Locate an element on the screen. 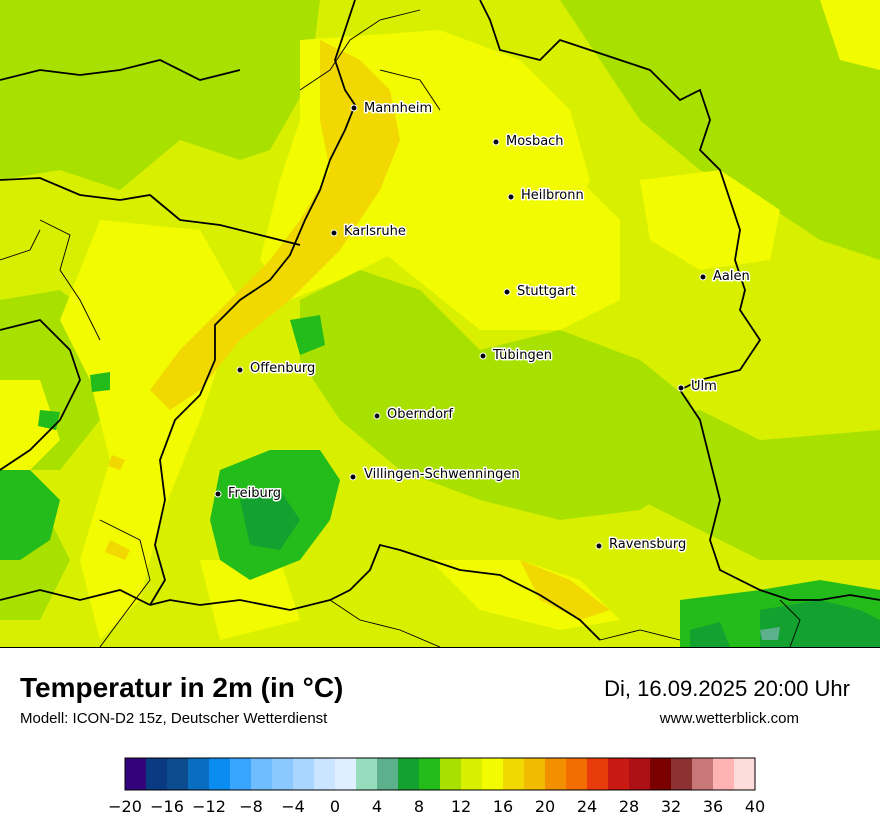  temp-zone-8c is located at coordinates (560, 568).